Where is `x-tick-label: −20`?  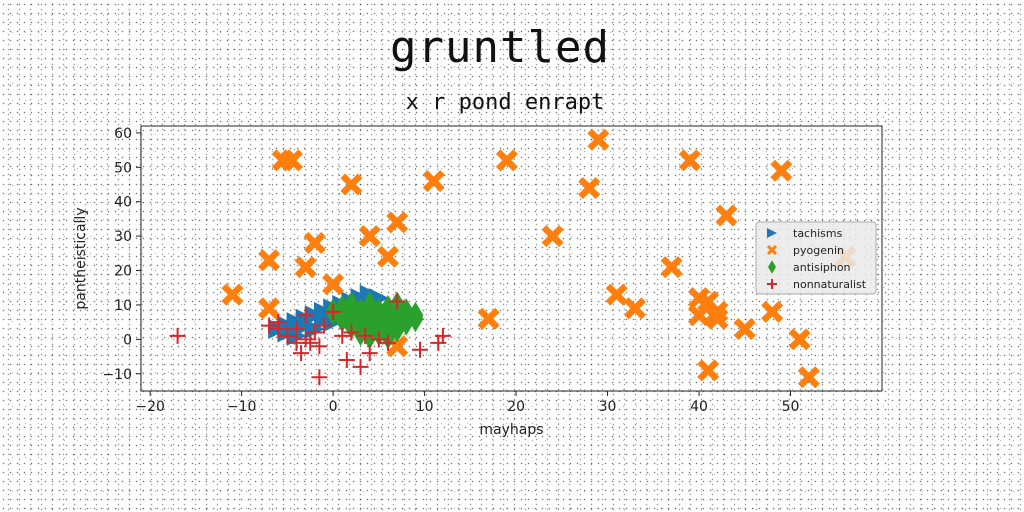
x-tick-label: −20 is located at coordinates (150, 407).